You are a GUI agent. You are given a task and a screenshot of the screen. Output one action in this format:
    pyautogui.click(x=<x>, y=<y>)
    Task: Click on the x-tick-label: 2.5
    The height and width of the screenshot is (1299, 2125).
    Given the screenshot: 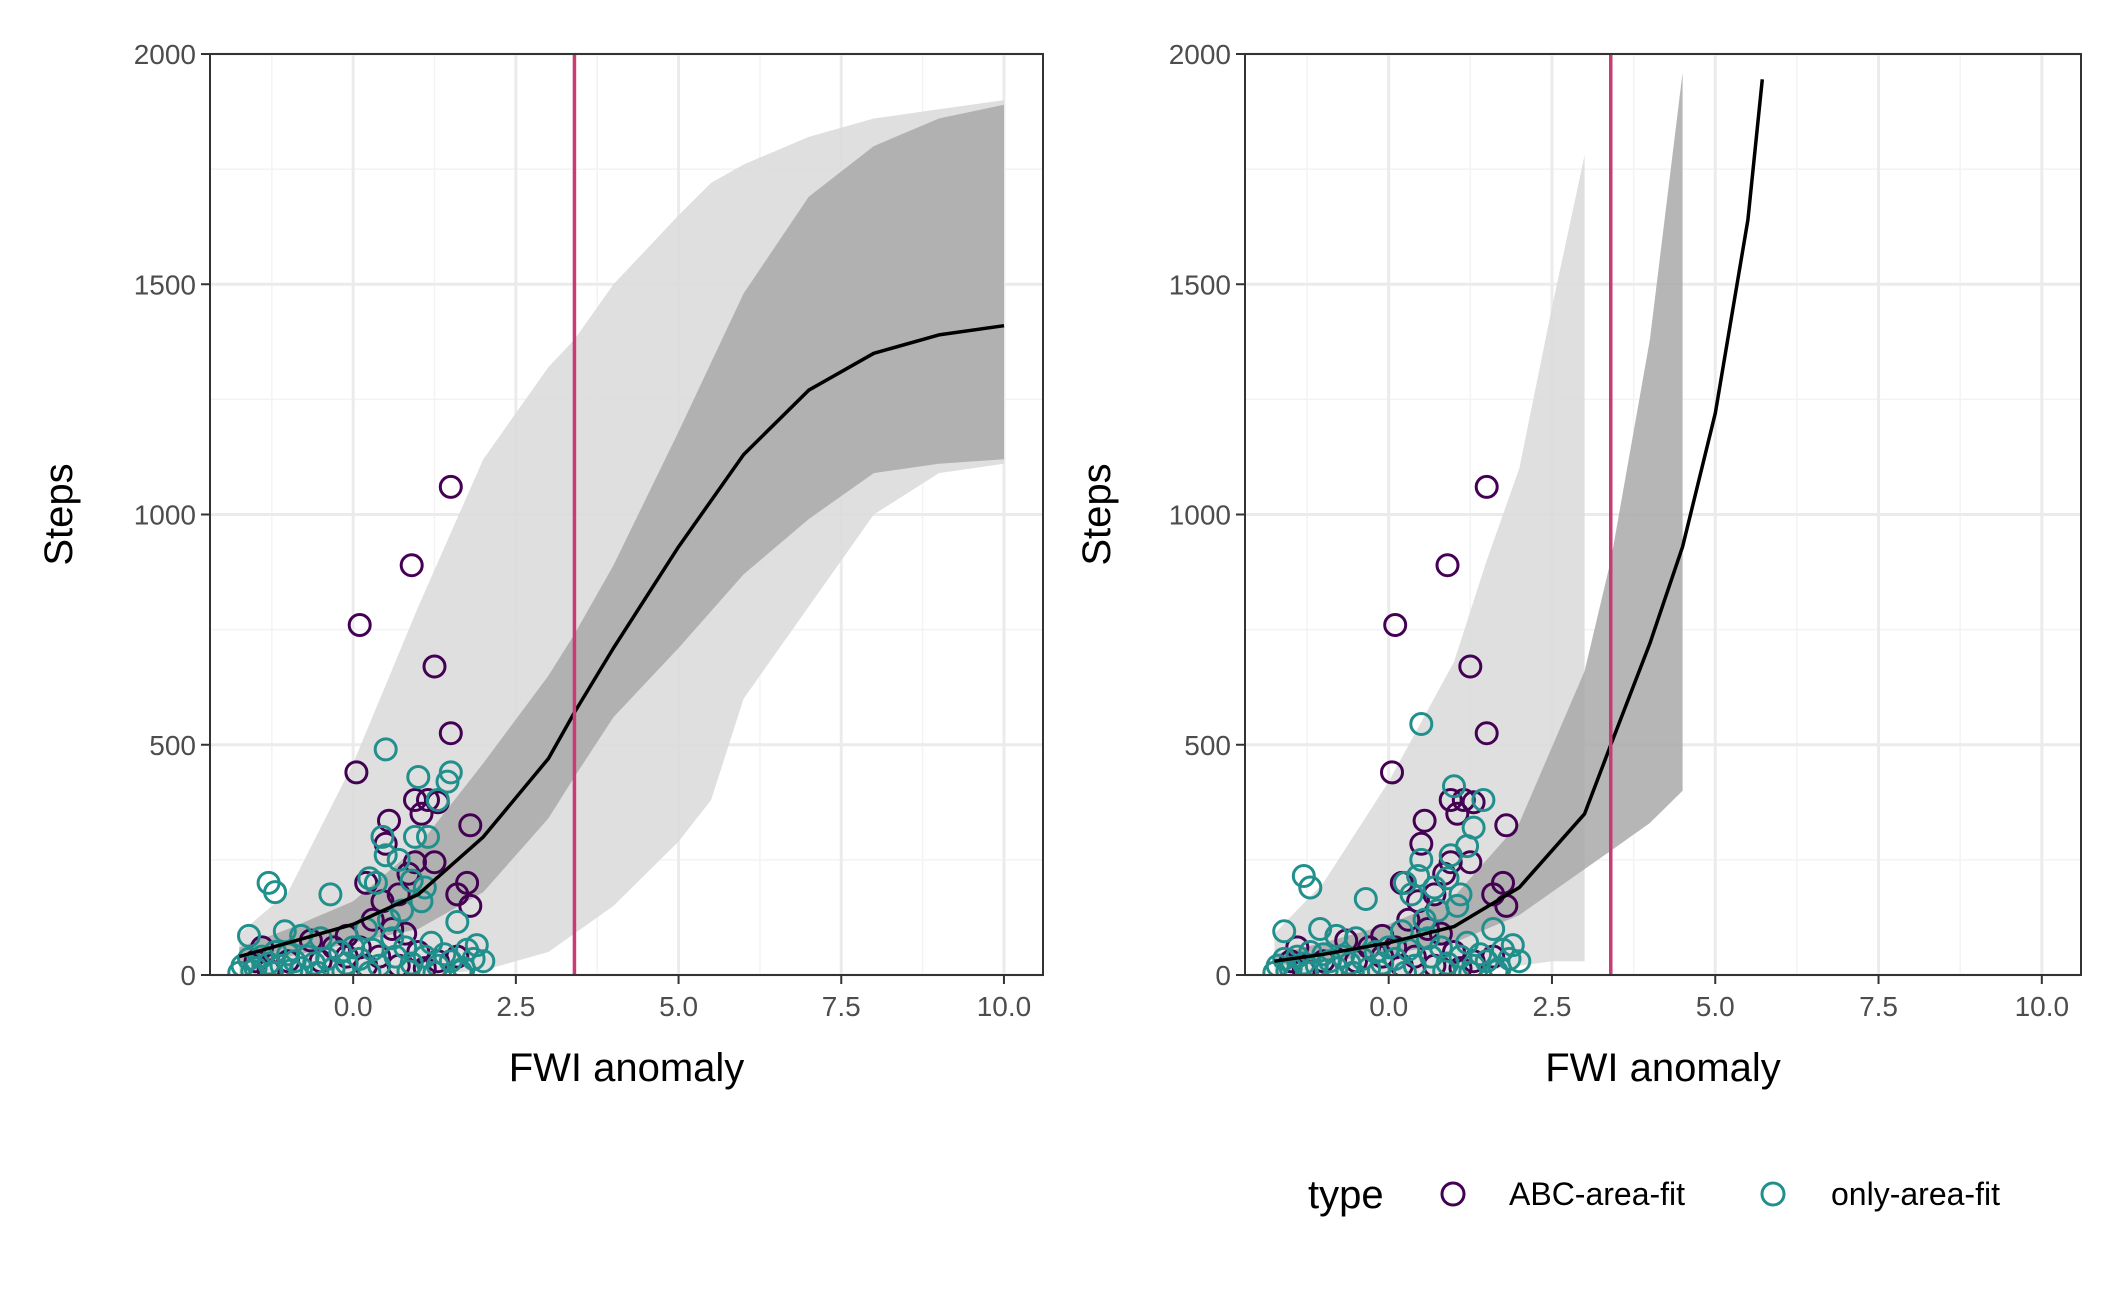 What is the action you would take?
    pyautogui.click(x=515, y=1006)
    